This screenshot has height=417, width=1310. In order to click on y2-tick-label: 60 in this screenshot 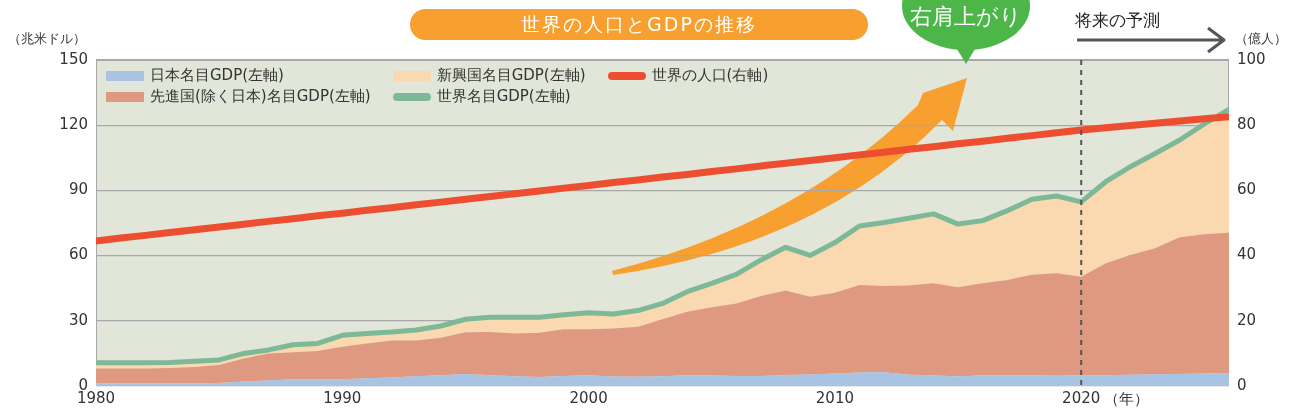, I will do `click(1247, 189)`.